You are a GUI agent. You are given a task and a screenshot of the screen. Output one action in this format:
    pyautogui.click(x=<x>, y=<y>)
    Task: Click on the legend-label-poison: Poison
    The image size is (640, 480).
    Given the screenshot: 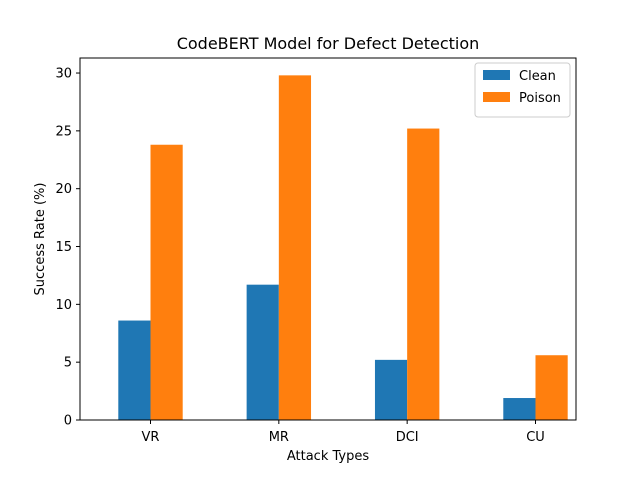 What is the action you would take?
    pyautogui.click(x=540, y=98)
    